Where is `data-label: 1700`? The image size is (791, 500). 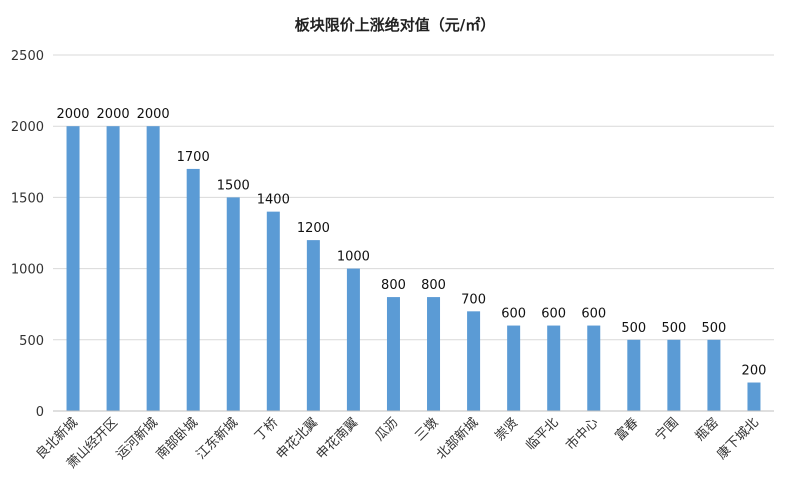 data-label: 1700 is located at coordinates (193, 157).